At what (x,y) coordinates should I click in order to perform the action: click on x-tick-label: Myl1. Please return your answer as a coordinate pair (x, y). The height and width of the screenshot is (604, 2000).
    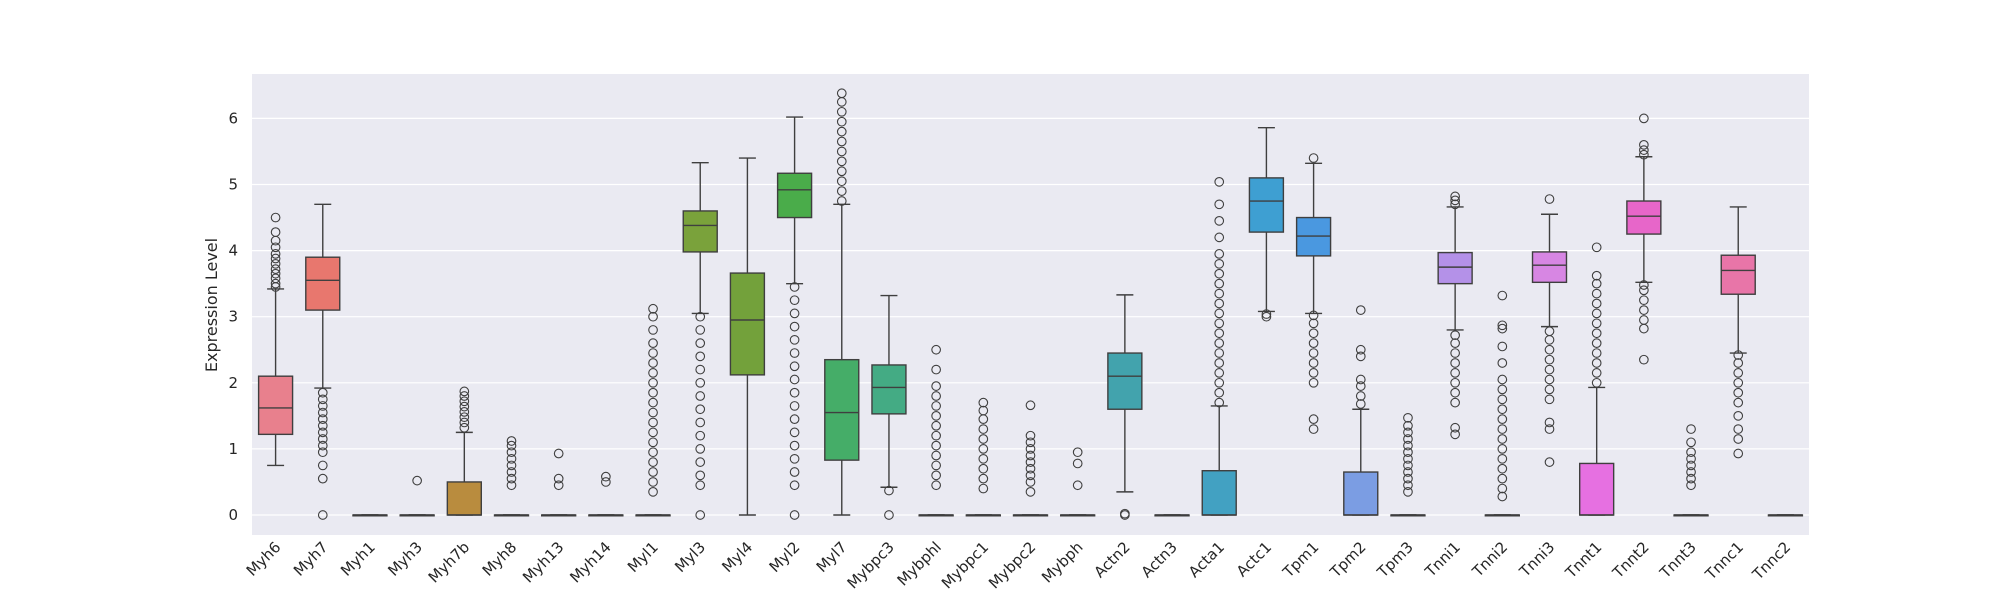
    Looking at the image, I should click on (643, 557).